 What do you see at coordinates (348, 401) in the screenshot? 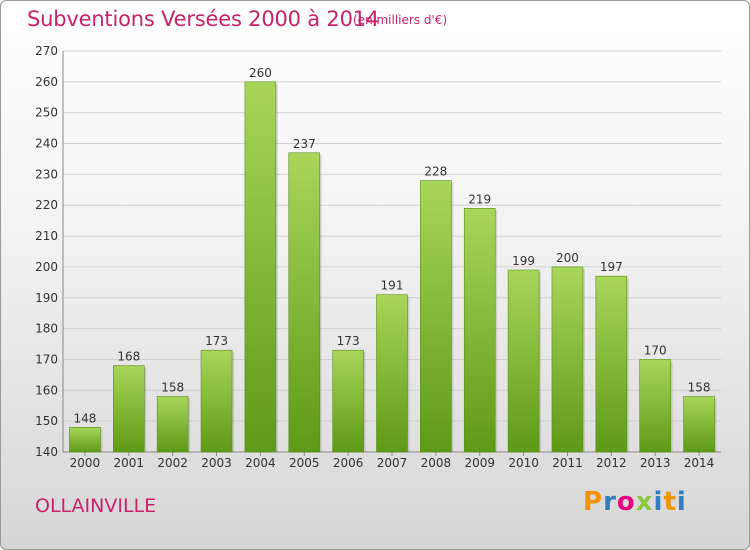
I see `bar-2006` at bounding box center [348, 401].